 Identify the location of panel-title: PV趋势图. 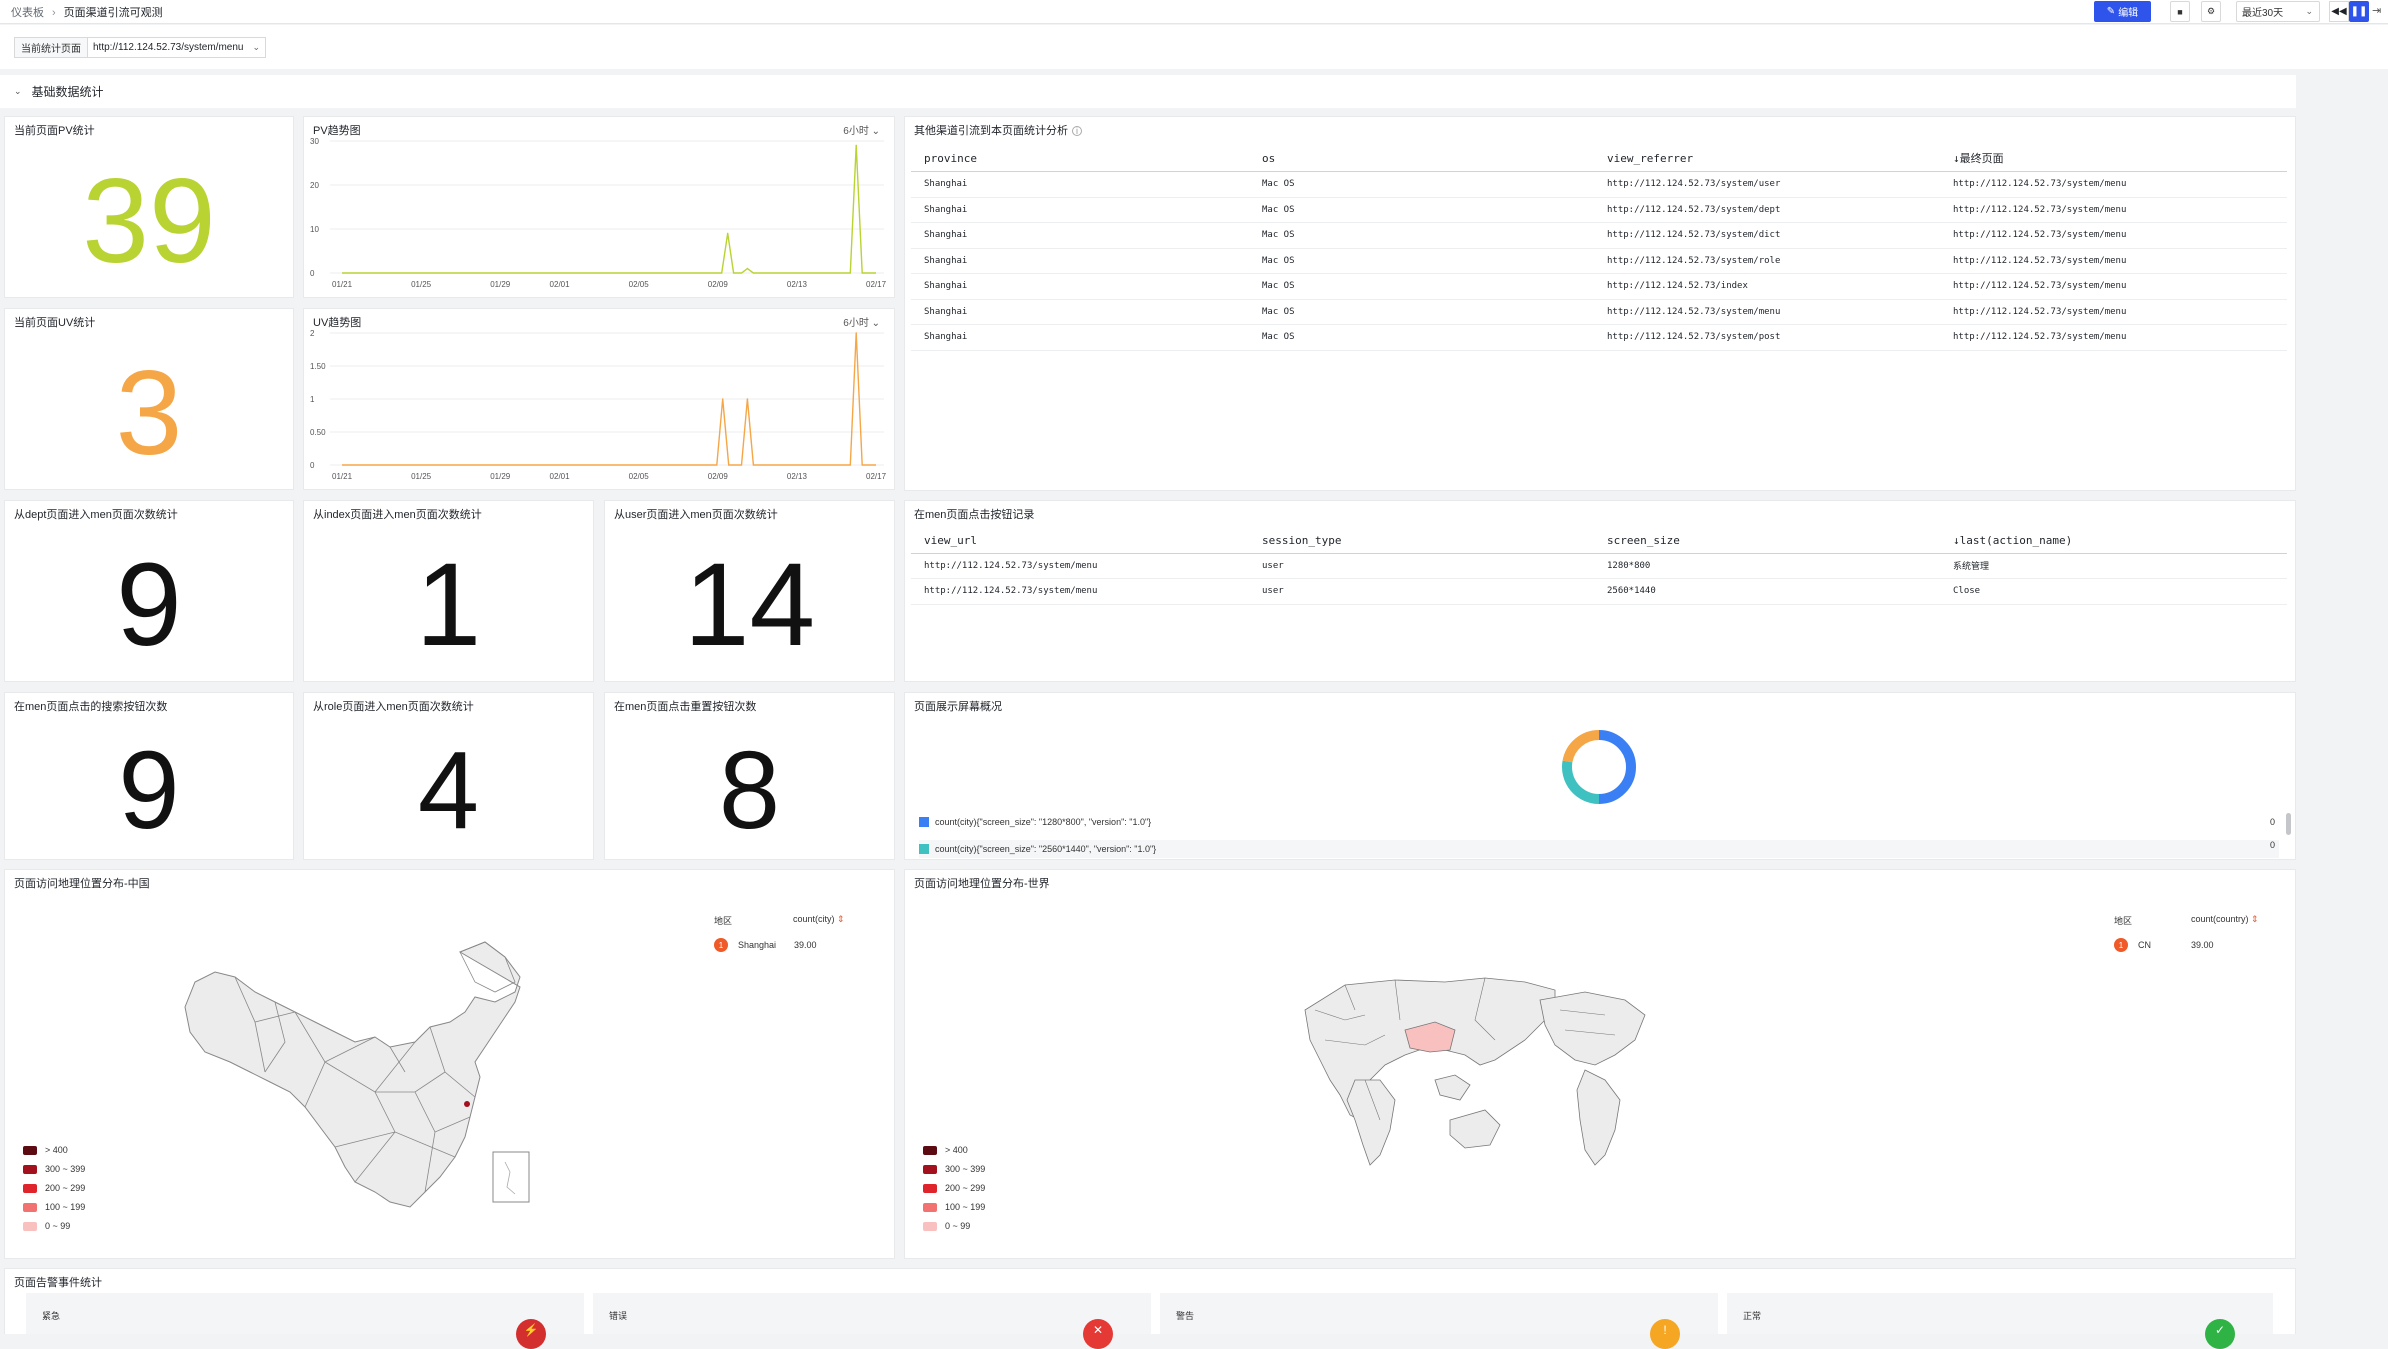
(337, 131).